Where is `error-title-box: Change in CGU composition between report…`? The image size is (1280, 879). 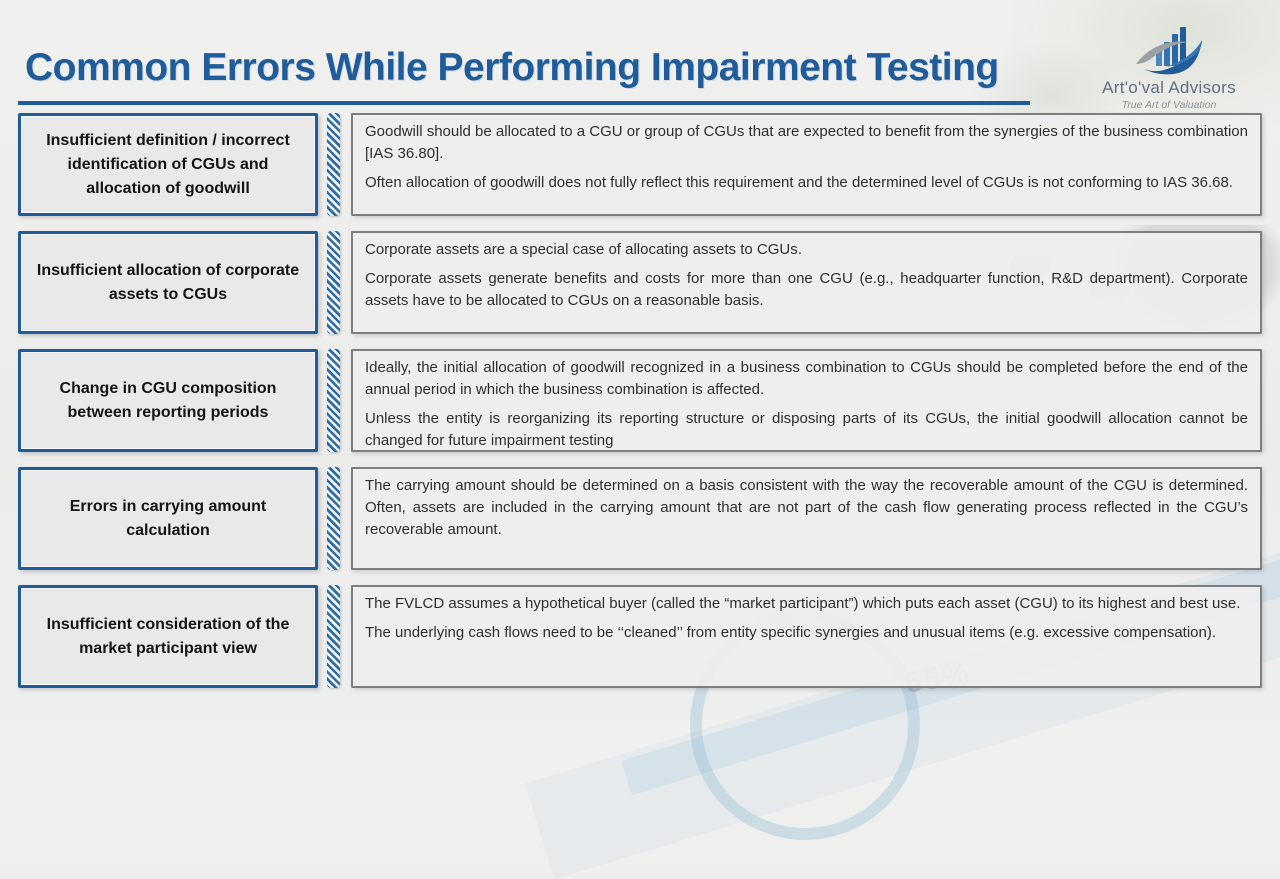 error-title-box: Change in CGU composition between report… is located at coordinates (168, 400).